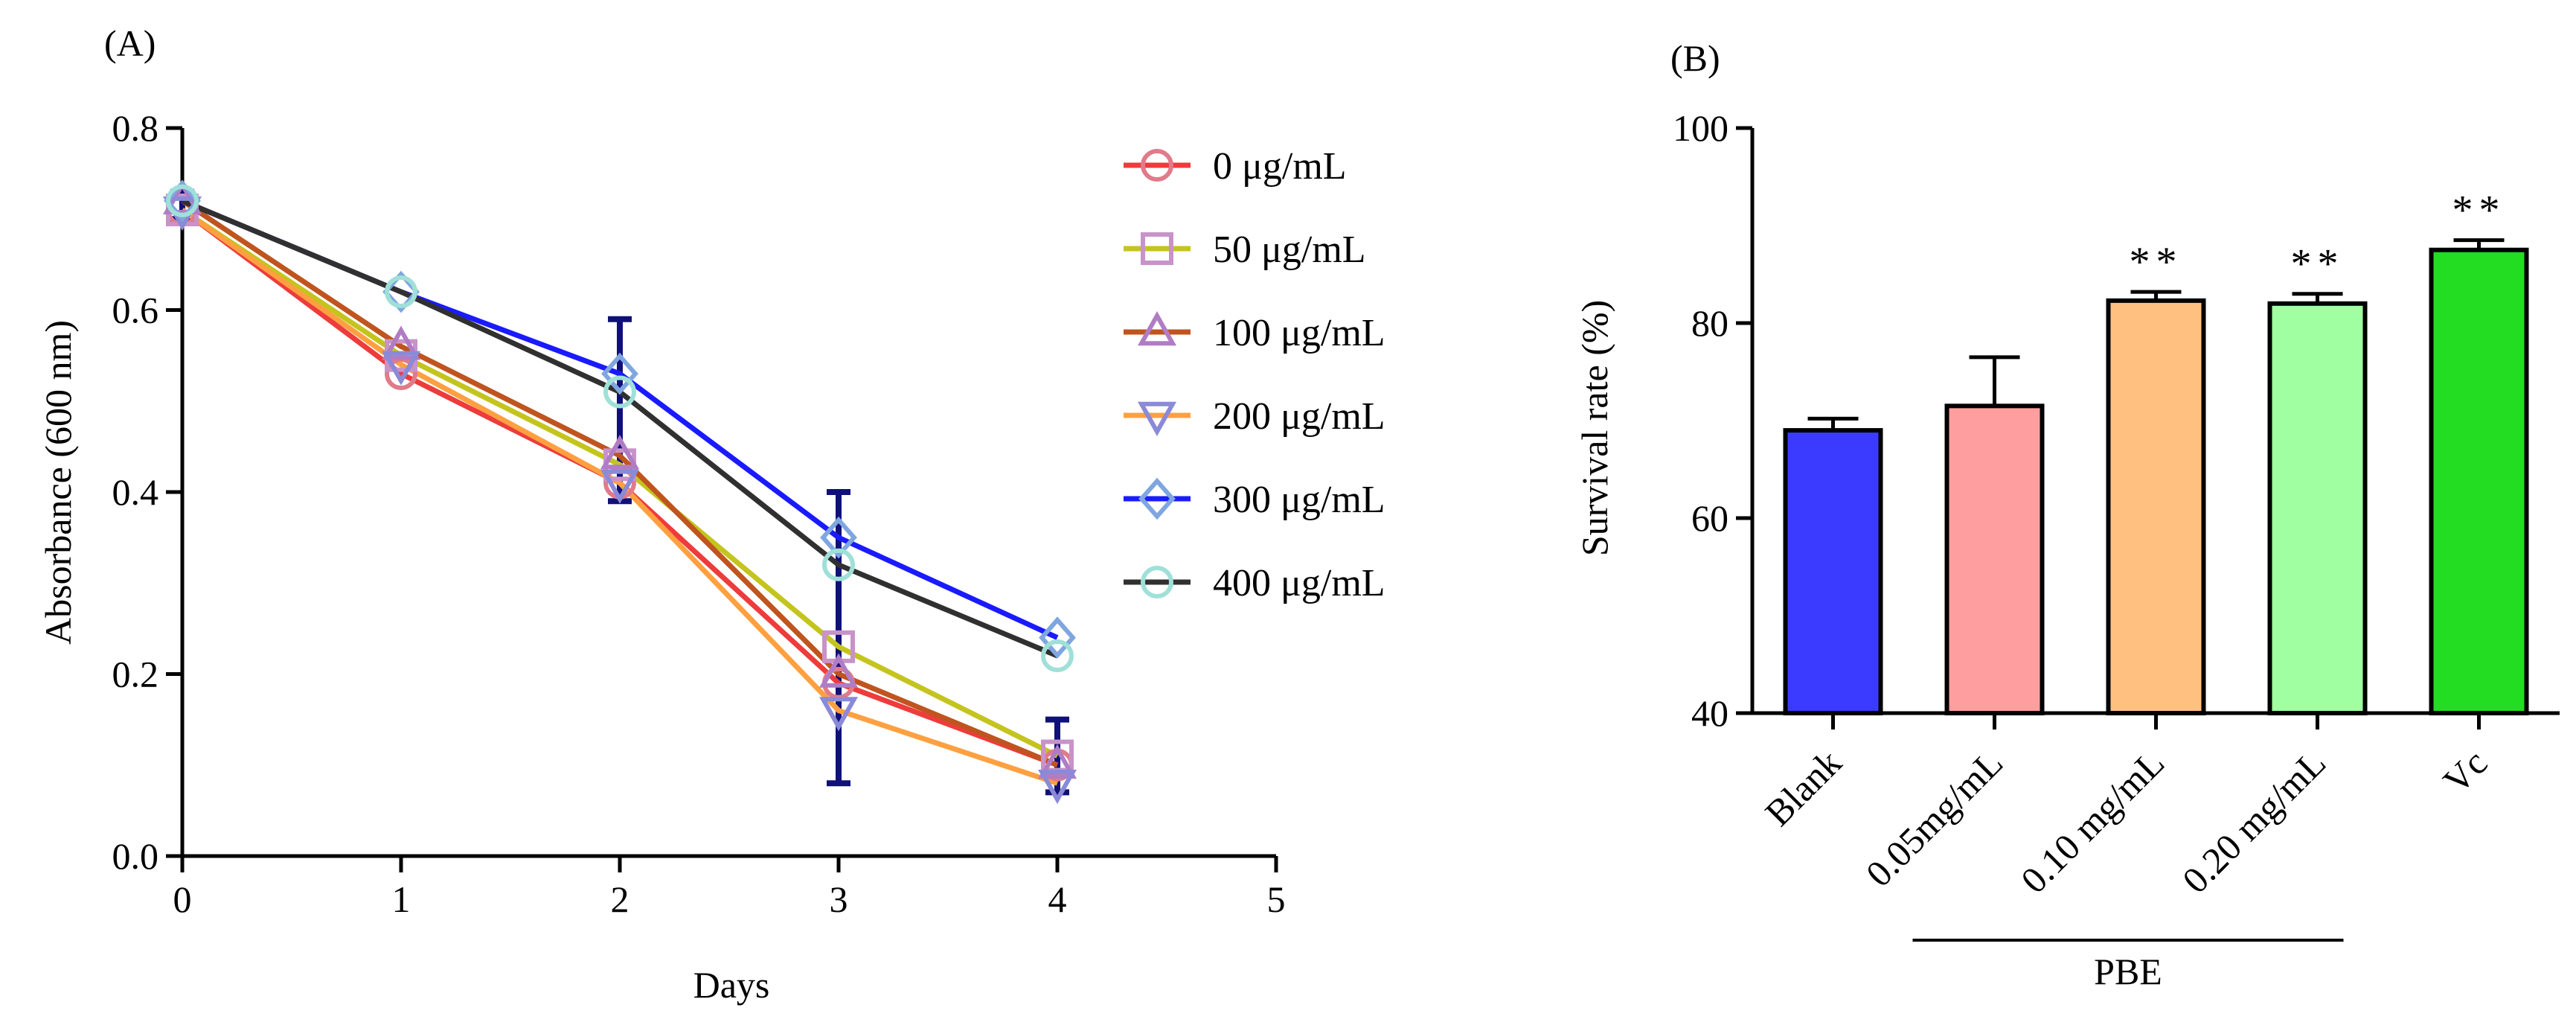  I want to click on legend-marker-100-g-ml, so click(1157, 328).